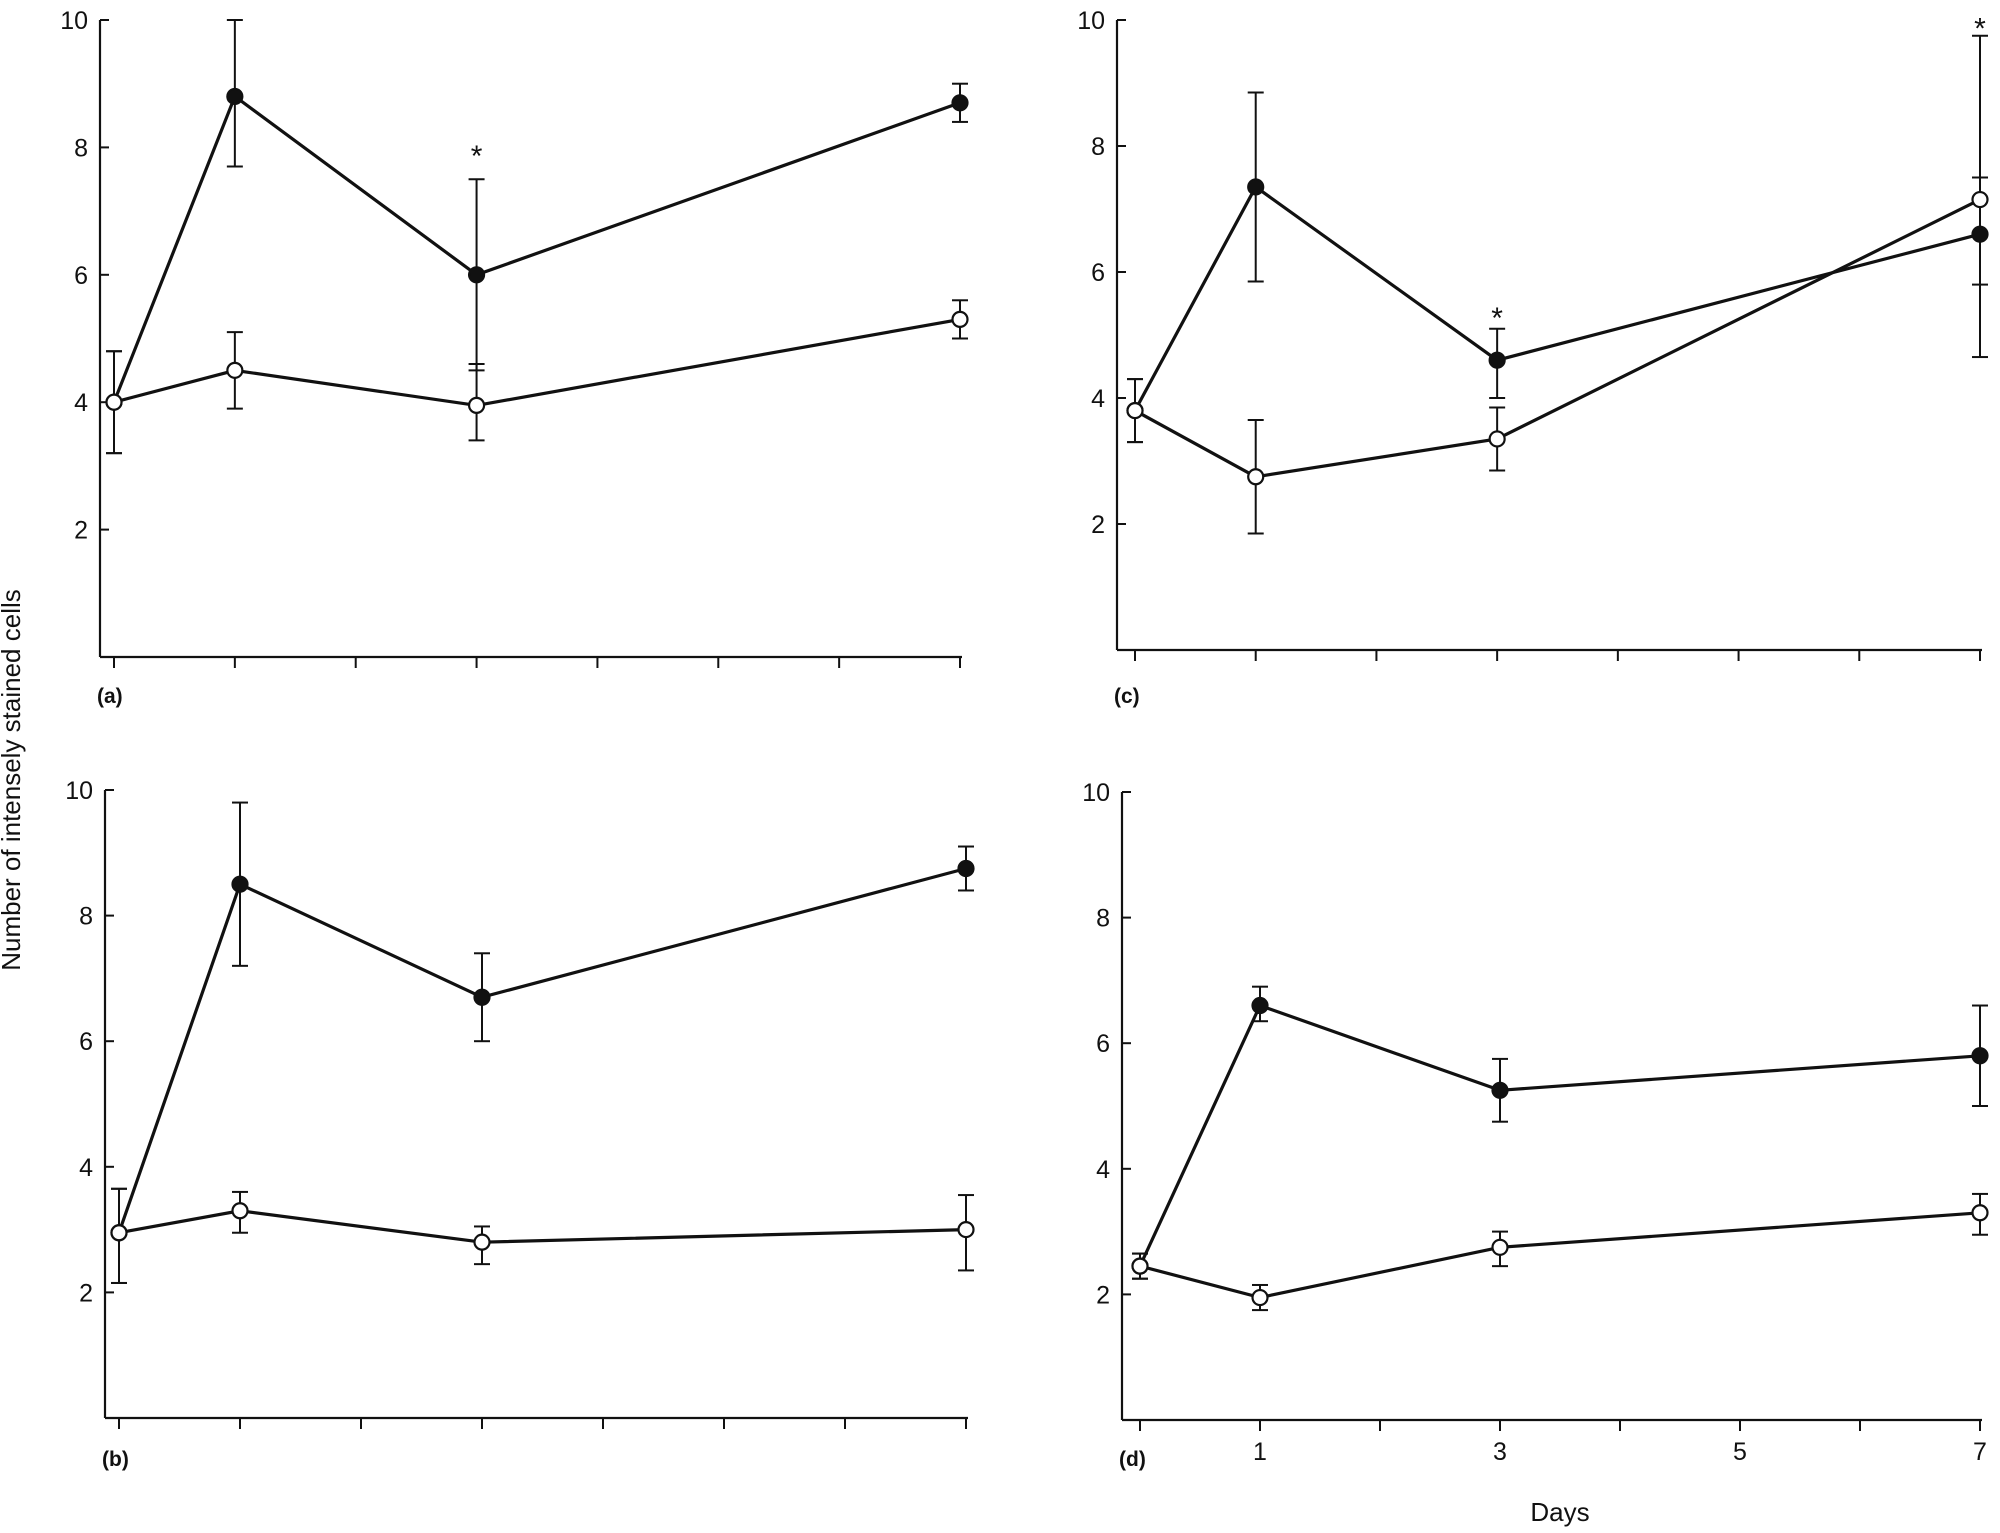 The width and height of the screenshot is (2000, 1533). I want to click on x-tick-label: 7, so click(1980, 1452).